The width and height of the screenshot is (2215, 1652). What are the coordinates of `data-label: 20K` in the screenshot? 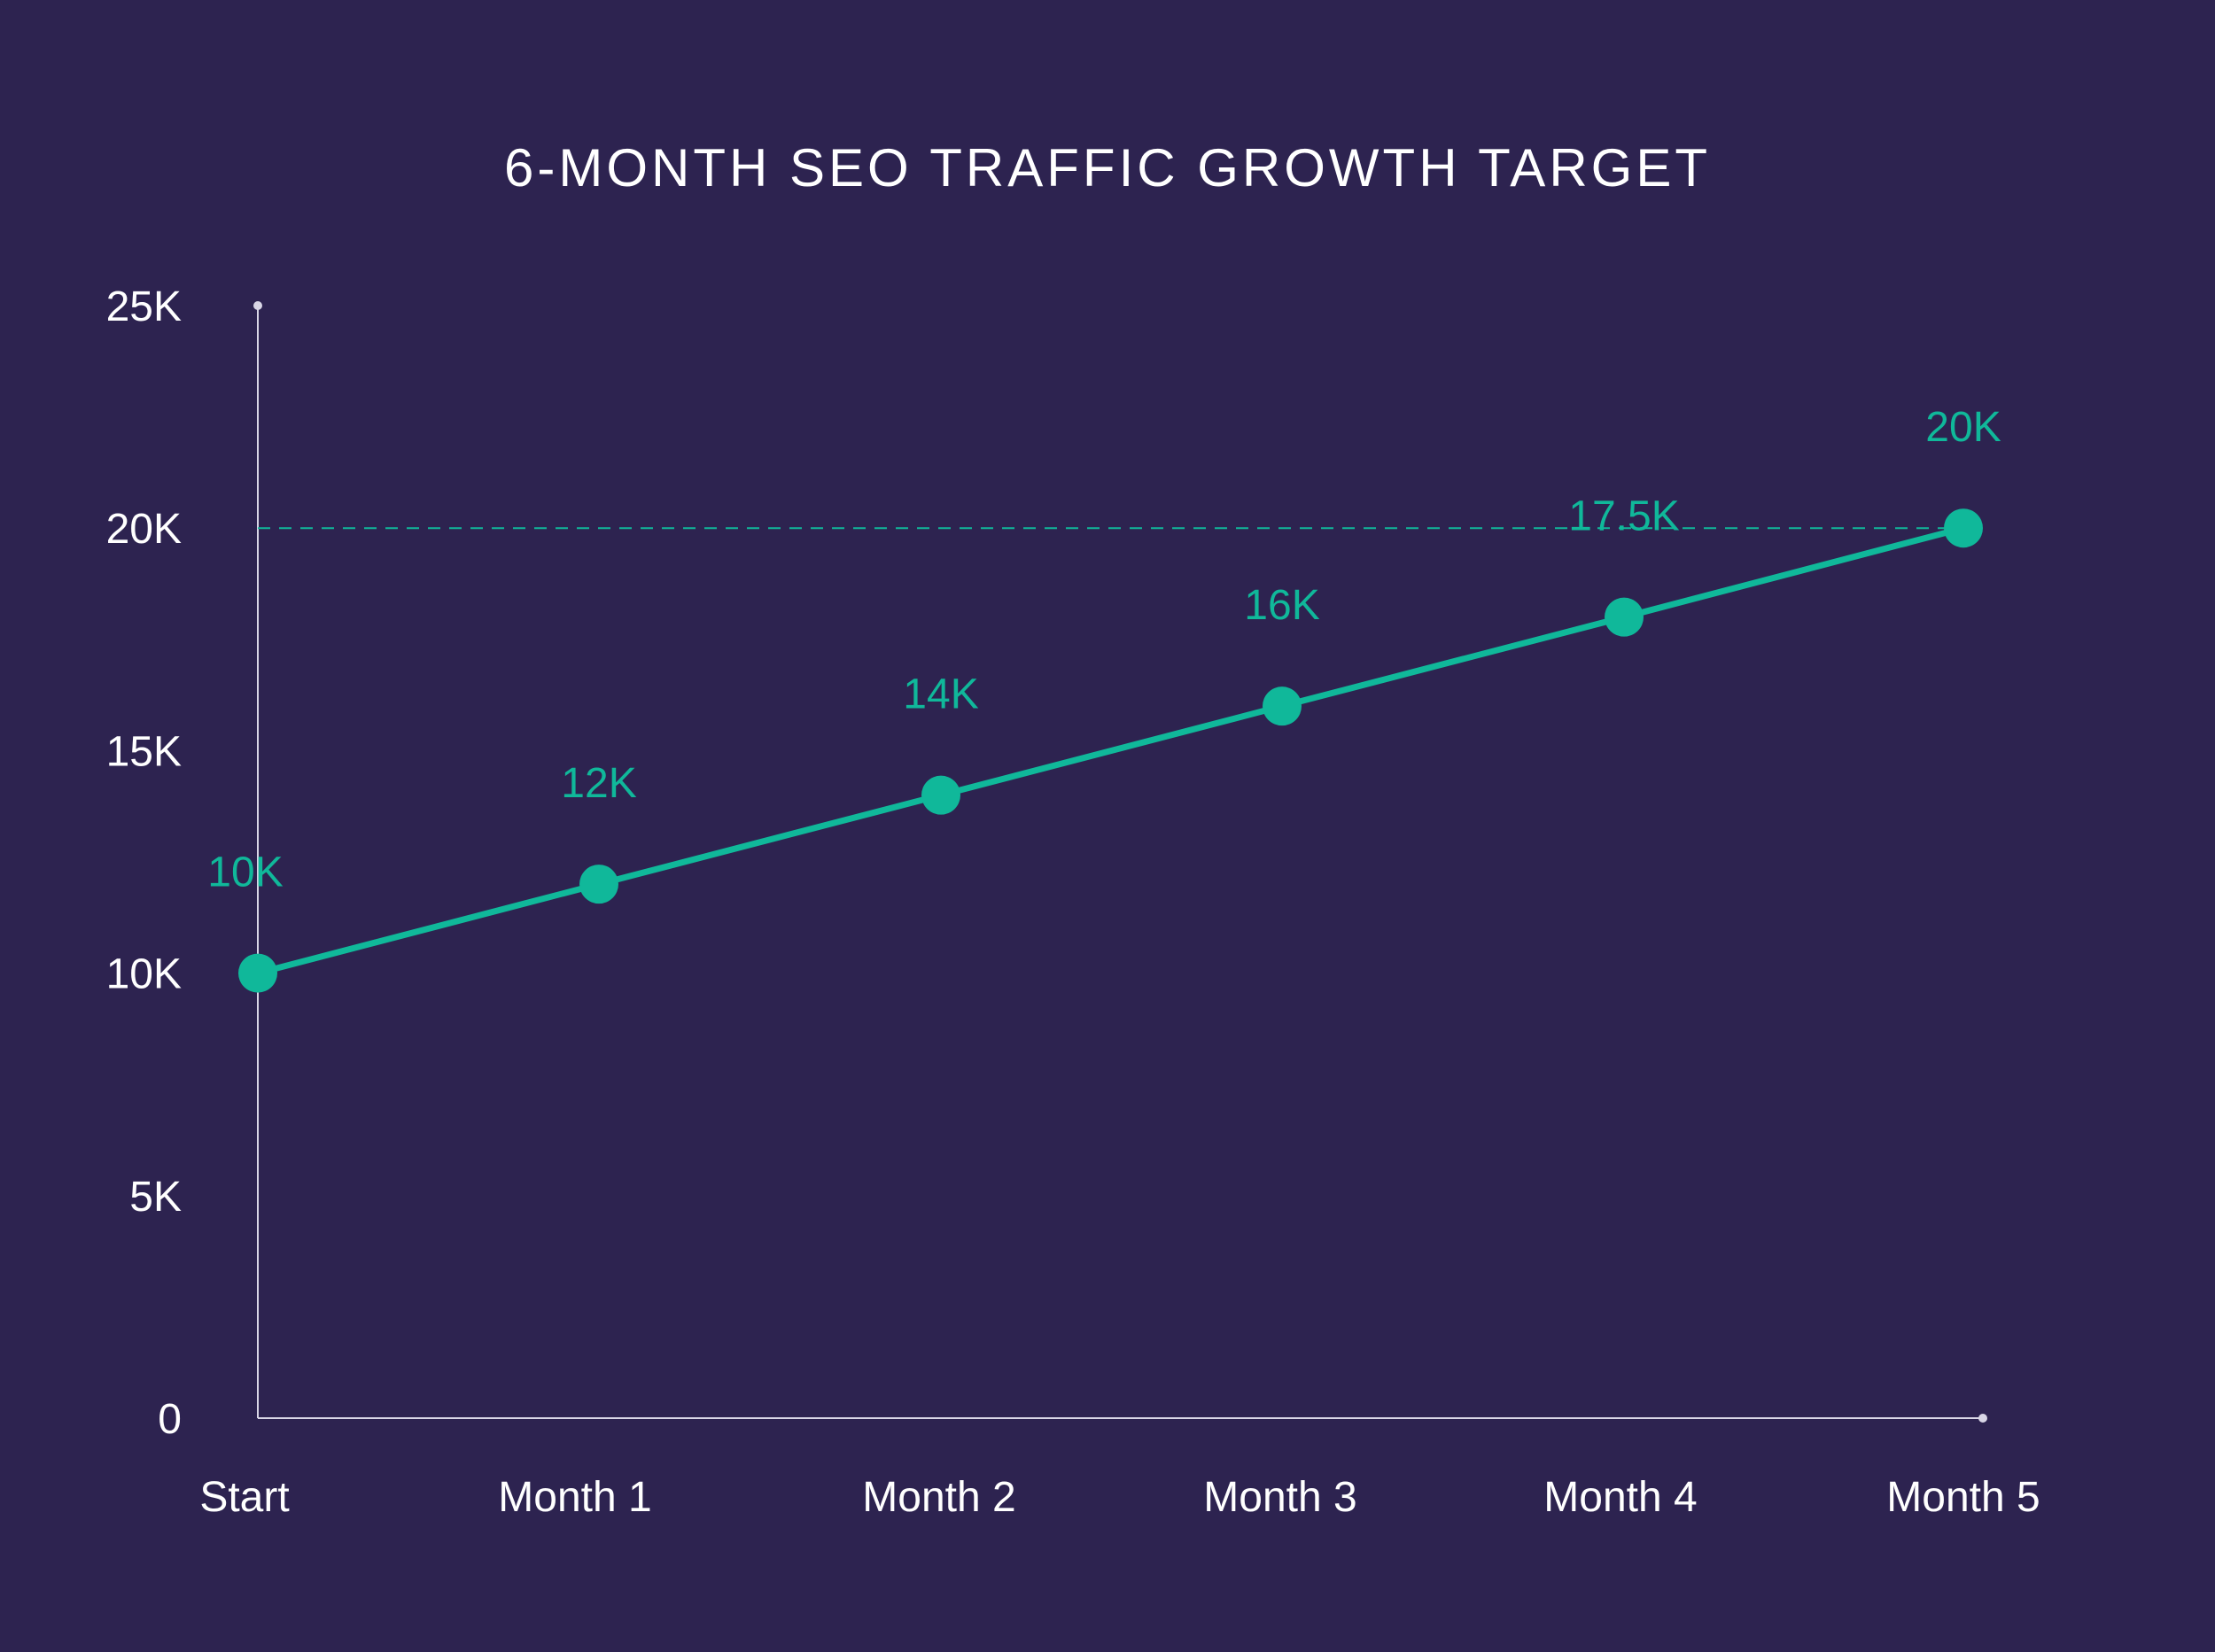 It's located at (1963, 428).